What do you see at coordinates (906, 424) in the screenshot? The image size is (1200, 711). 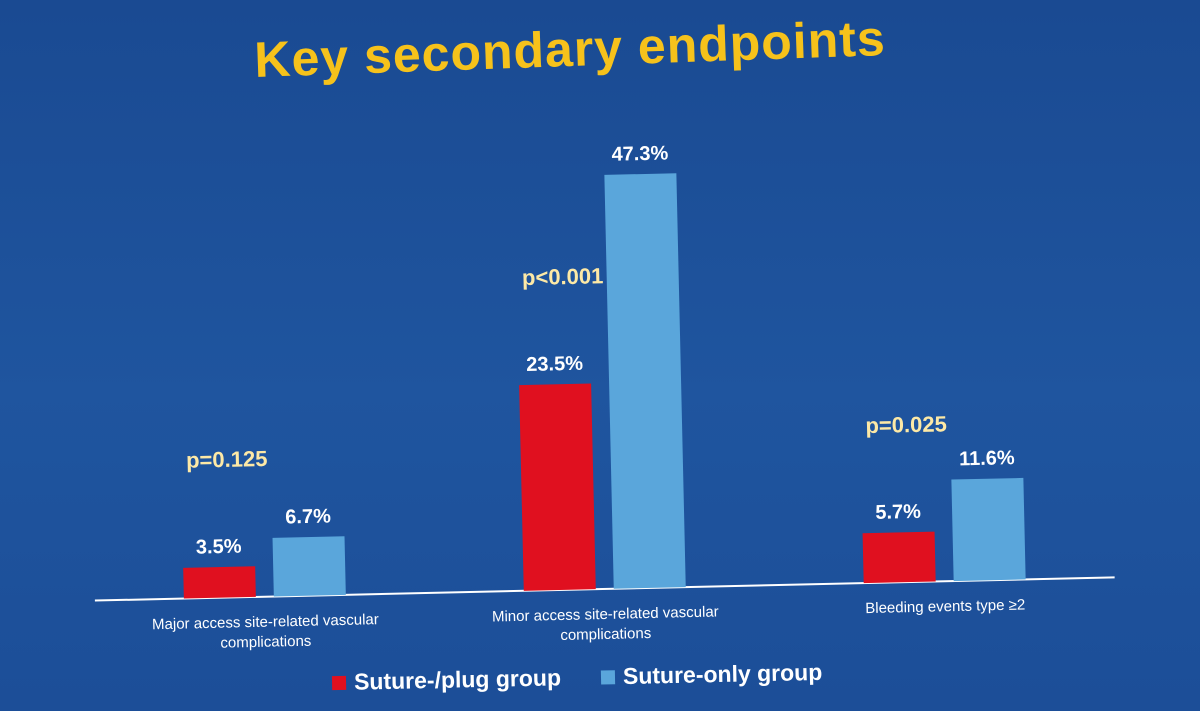 I see `p-value-3: p=0.025` at bounding box center [906, 424].